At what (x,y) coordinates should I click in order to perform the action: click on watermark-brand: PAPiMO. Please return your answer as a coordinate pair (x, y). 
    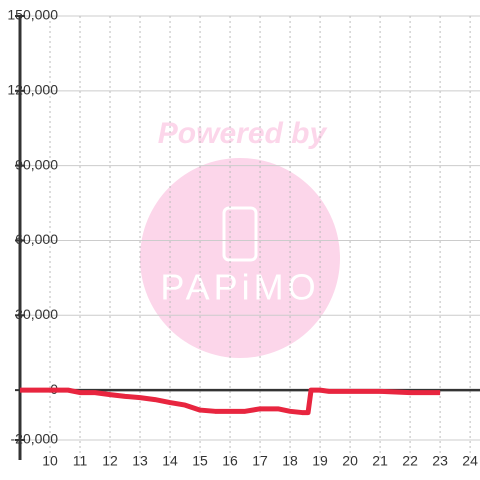
    Looking at the image, I should click on (239, 287).